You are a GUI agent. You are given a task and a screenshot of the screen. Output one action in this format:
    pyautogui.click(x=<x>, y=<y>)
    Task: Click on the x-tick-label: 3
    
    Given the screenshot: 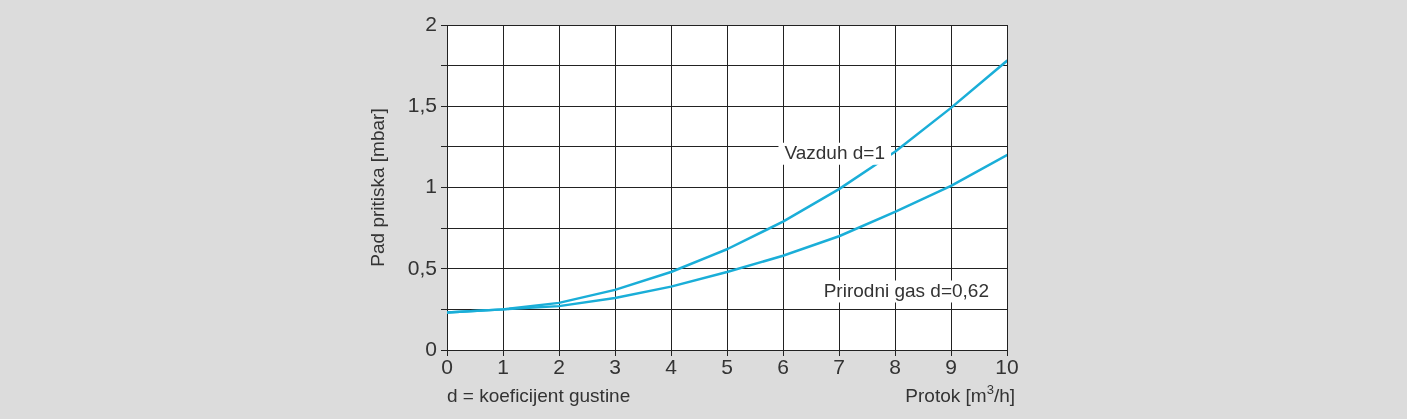 What is the action you would take?
    pyautogui.click(x=615, y=367)
    